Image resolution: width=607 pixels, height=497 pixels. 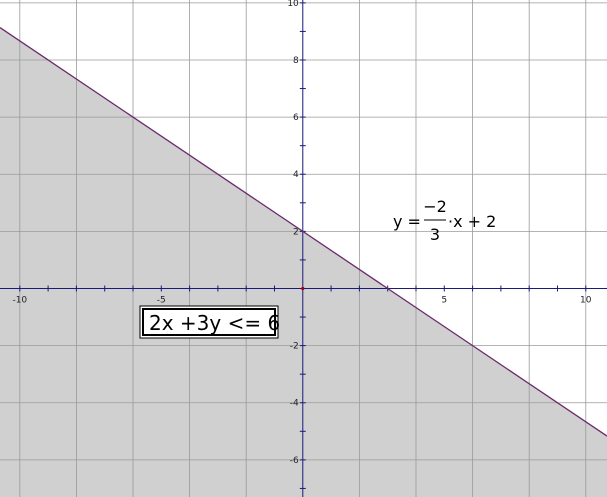 What do you see at coordinates (294, 347) in the screenshot?
I see `y-tick-label: -2` at bounding box center [294, 347].